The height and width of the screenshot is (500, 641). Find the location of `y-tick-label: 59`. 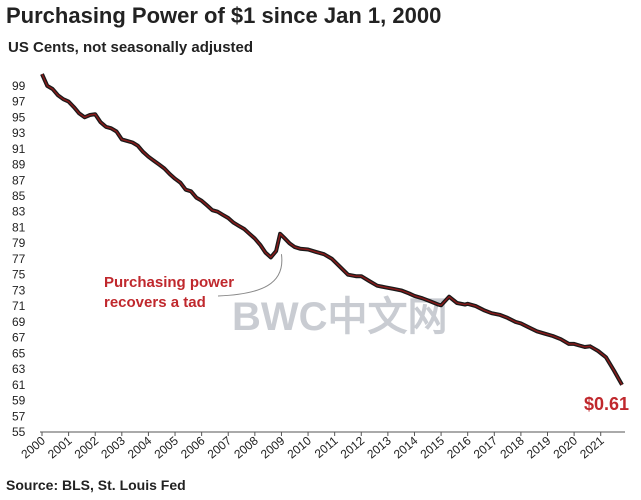

y-tick-label: 59 is located at coordinates (19, 401).